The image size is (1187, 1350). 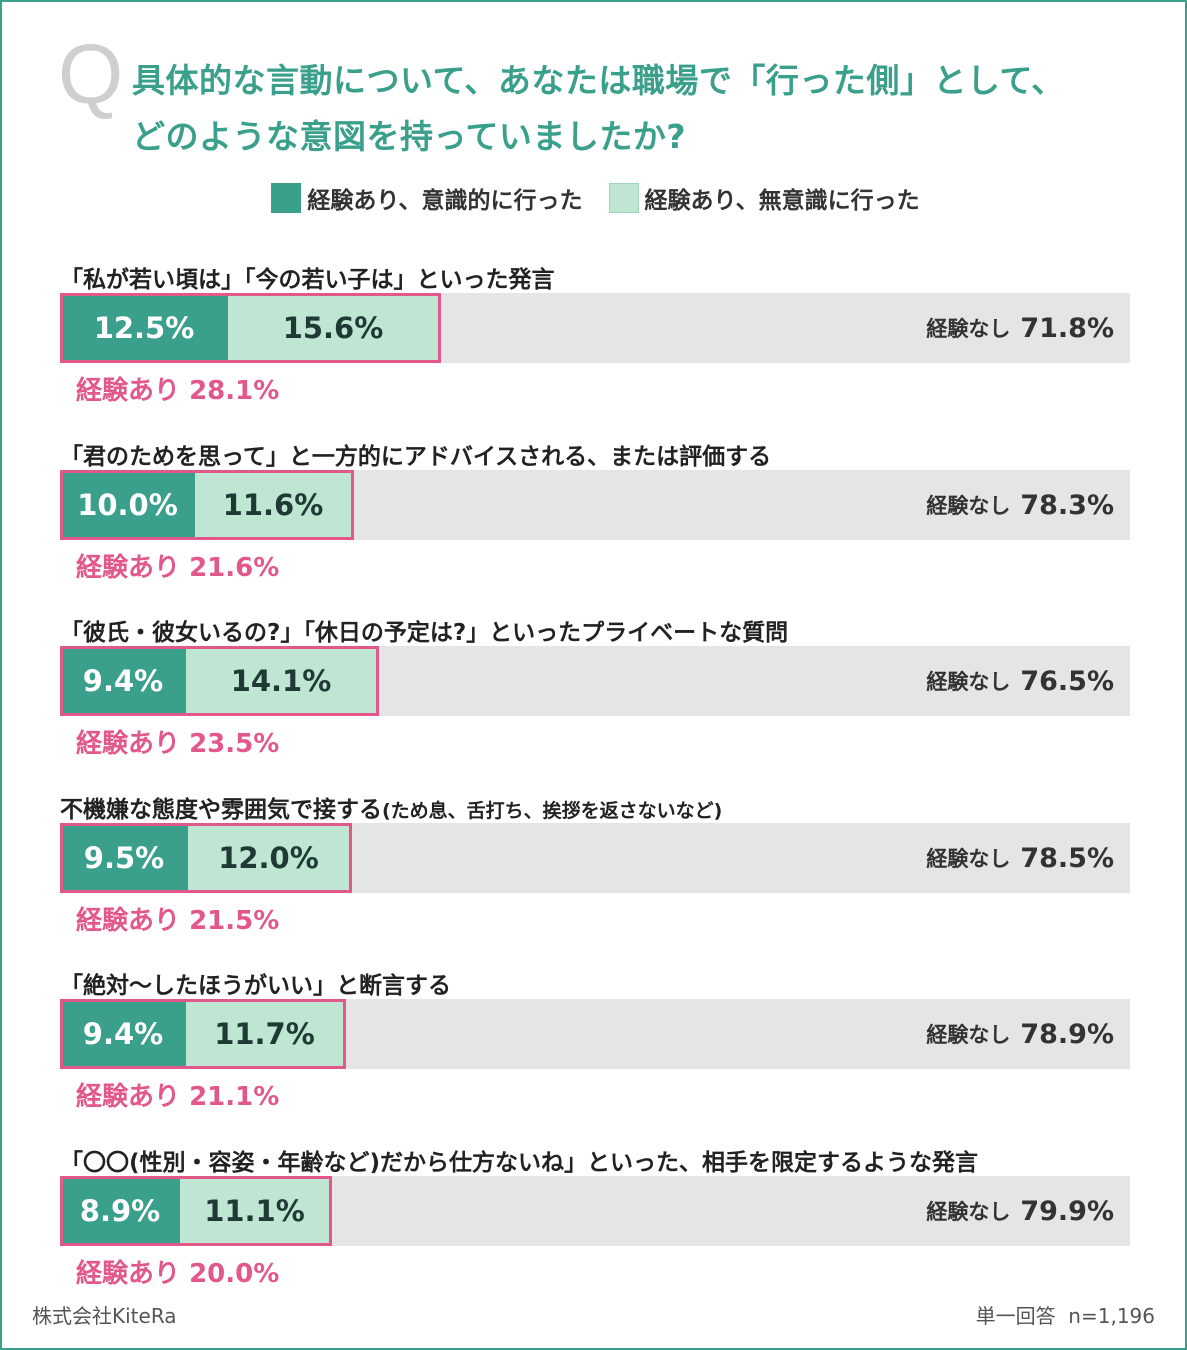 What do you see at coordinates (1015, 1316) in the screenshot?
I see `answer-type: 単一回答` at bounding box center [1015, 1316].